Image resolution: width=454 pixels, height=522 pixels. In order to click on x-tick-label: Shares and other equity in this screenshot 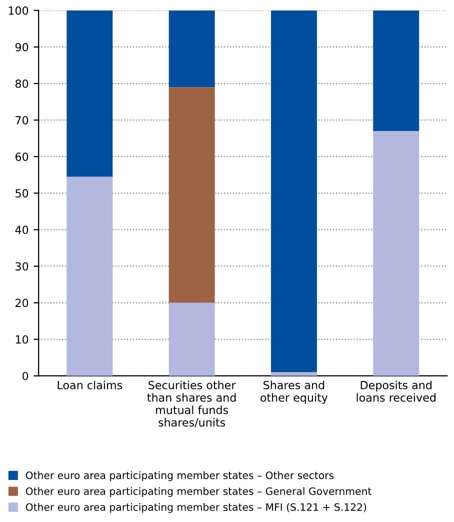, I will do `click(294, 392)`.